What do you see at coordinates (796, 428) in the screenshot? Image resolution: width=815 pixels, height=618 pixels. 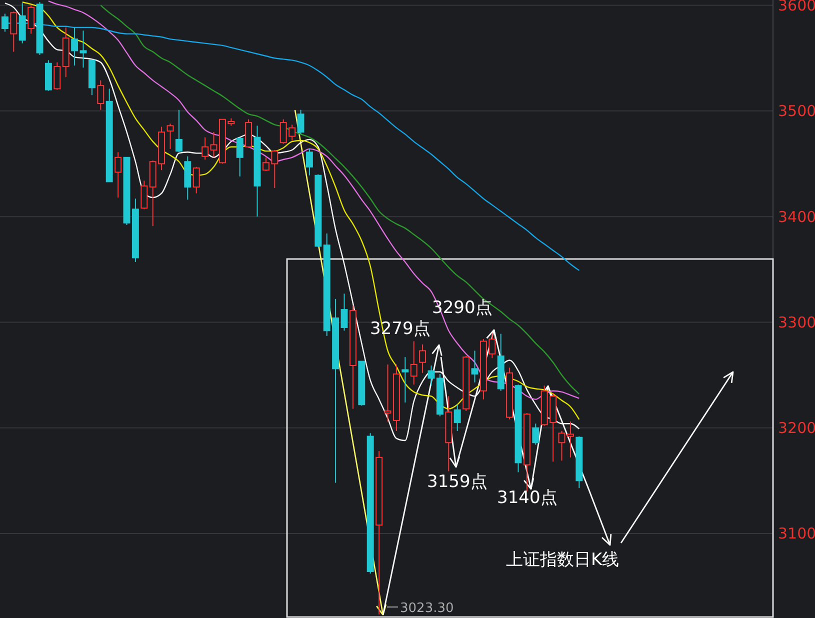 I see `y-tick-label: 3200` at bounding box center [796, 428].